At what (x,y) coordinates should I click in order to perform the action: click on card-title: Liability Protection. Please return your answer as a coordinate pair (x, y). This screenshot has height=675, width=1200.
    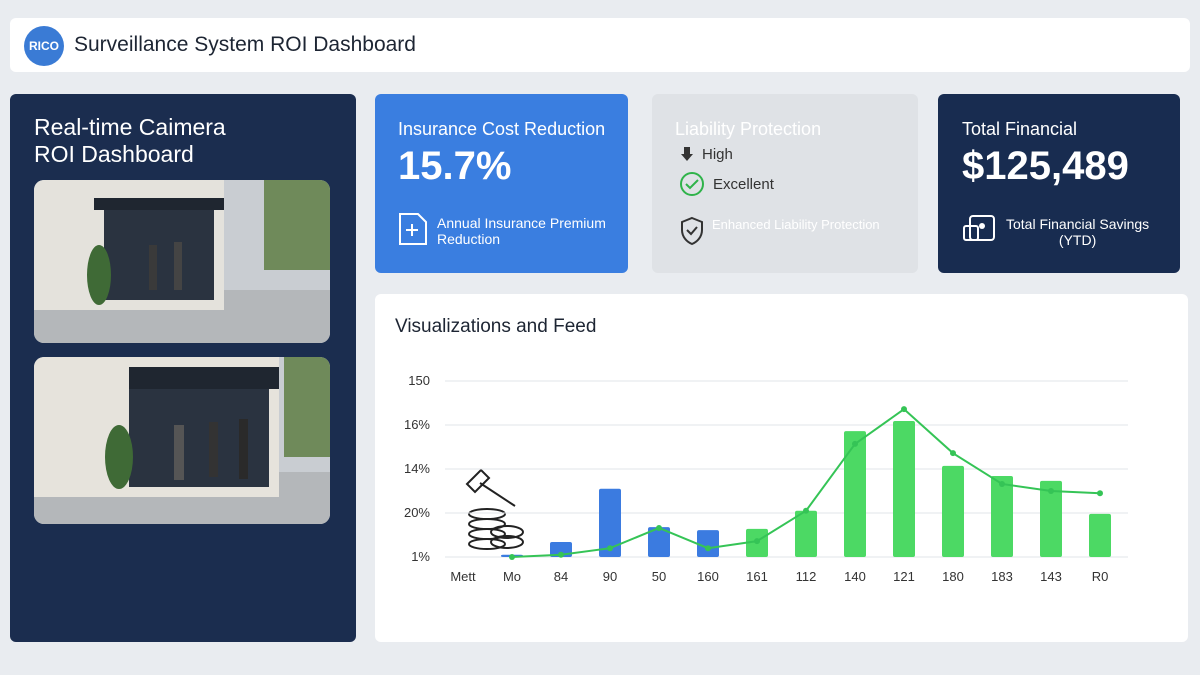
    Looking at the image, I should click on (748, 129).